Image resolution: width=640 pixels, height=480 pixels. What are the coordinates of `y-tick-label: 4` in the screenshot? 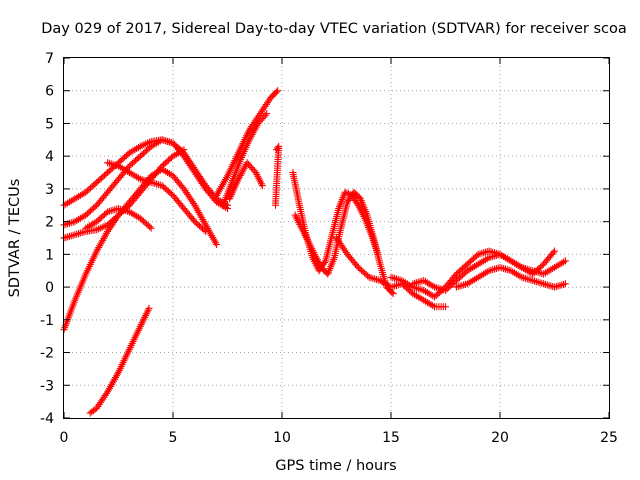 It's located at (49, 157).